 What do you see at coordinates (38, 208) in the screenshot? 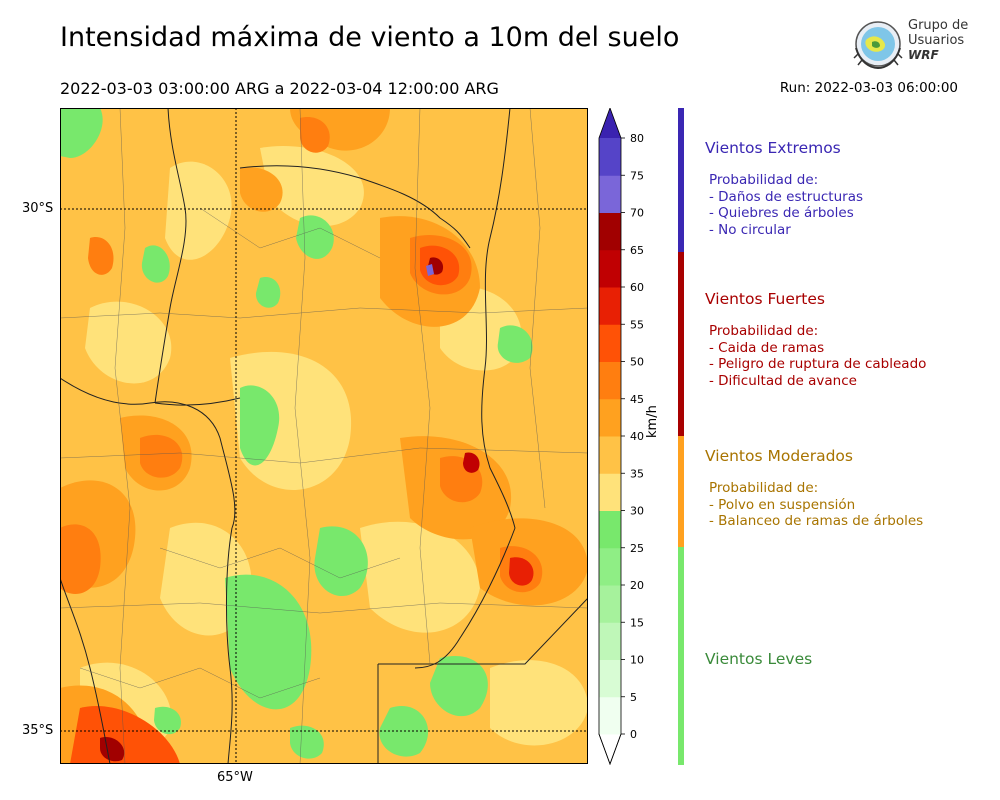
I see `lat-label-30: 30°S` at bounding box center [38, 208].